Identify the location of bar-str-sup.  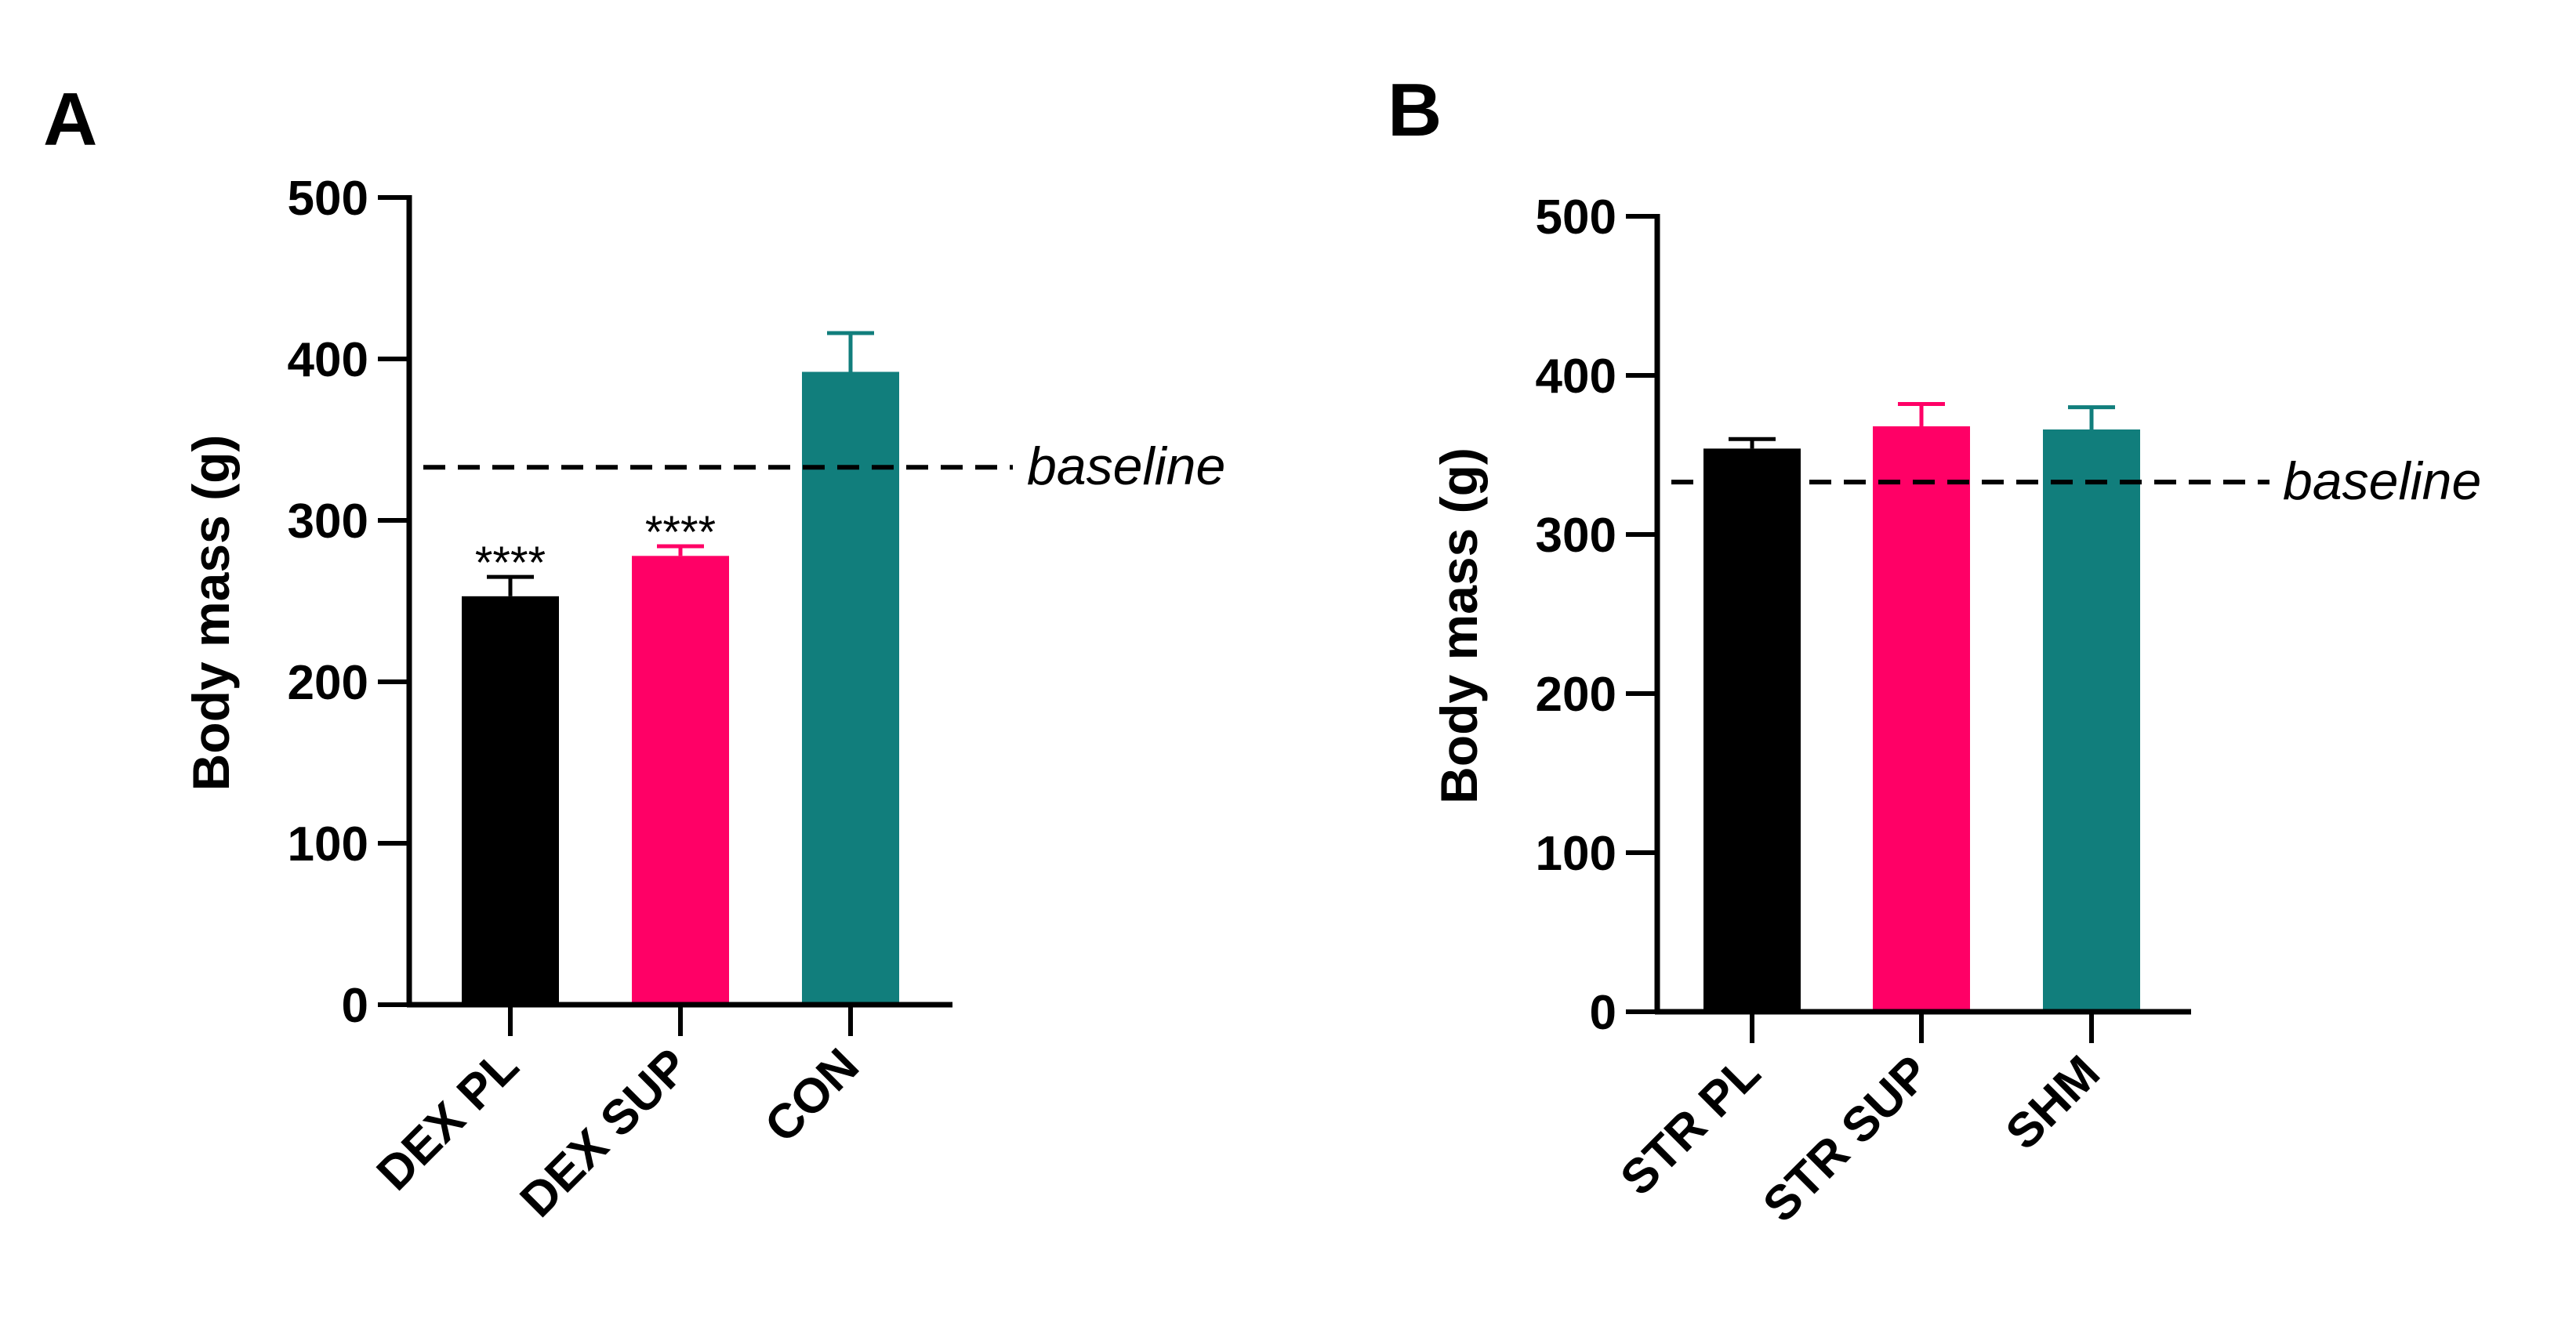
(1921, 719).